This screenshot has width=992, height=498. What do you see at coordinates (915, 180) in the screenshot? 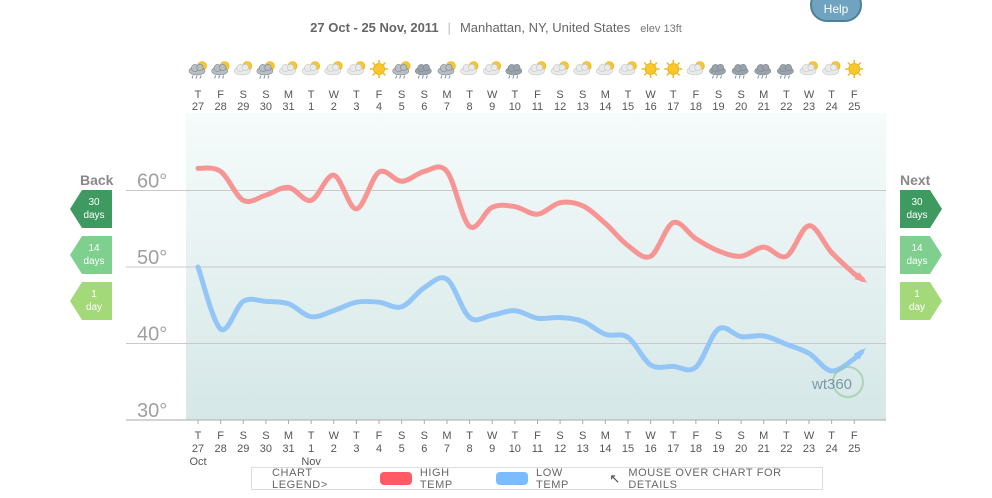
I see `next-label: Next` at bounding box center [915, 180].